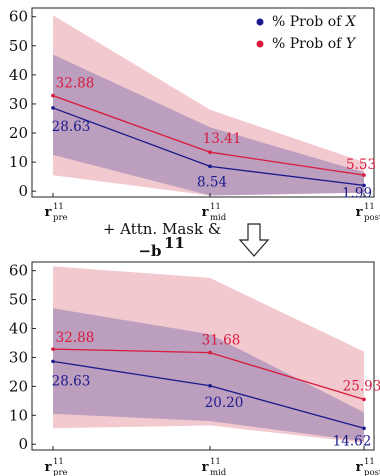 This screenshot has height=476, width=380. I want to click on transition-annotation: + Attn. Mask & −b 11, so click(162, 240).